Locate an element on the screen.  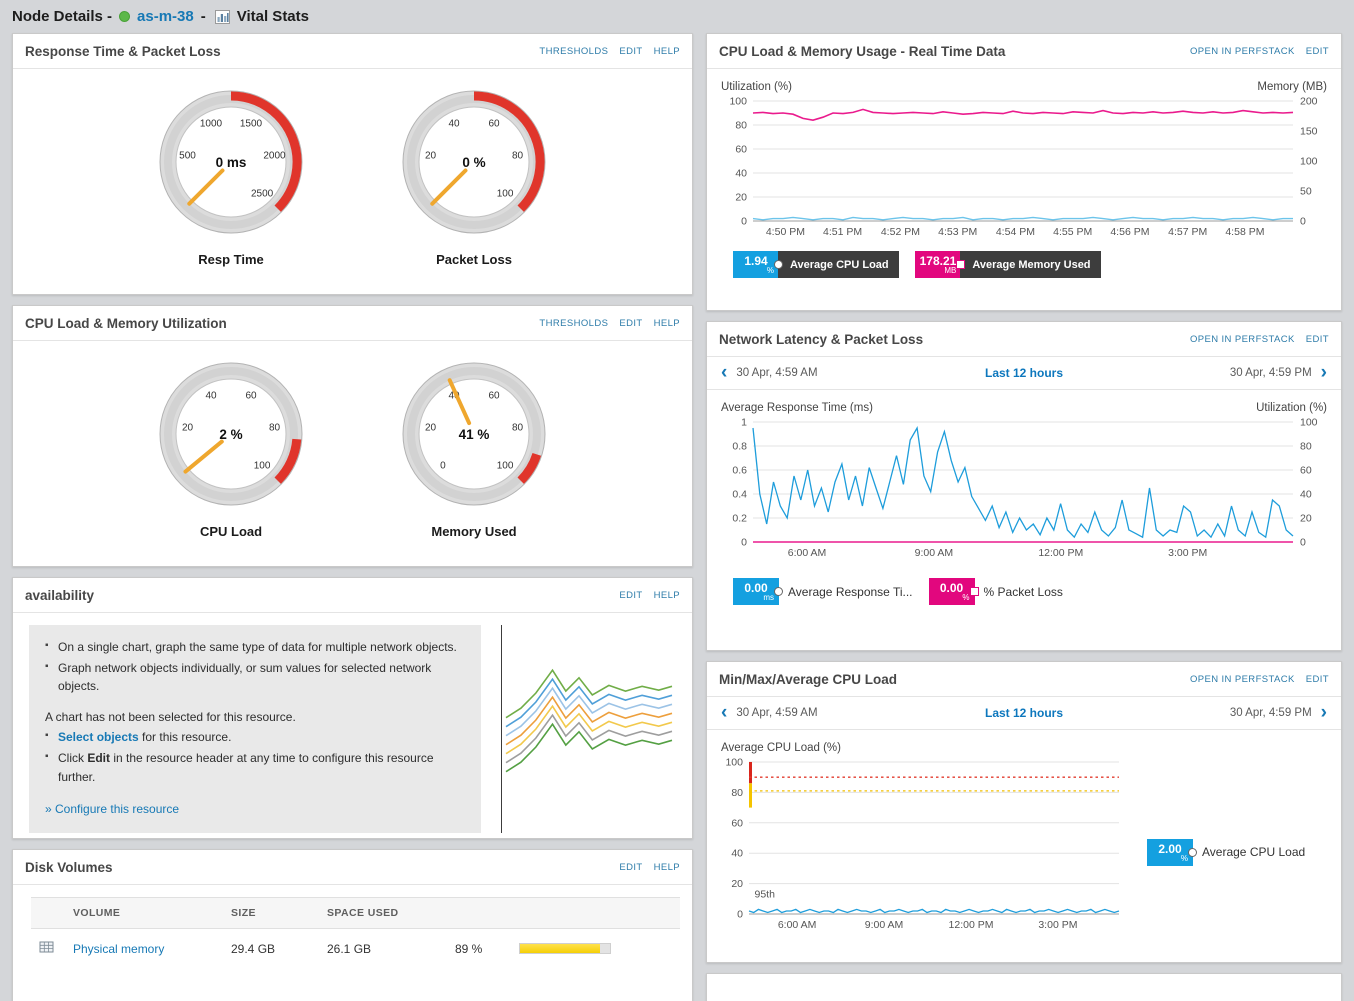
configure-resource-link: » Configure this resource is located at coordinates (112, 809).